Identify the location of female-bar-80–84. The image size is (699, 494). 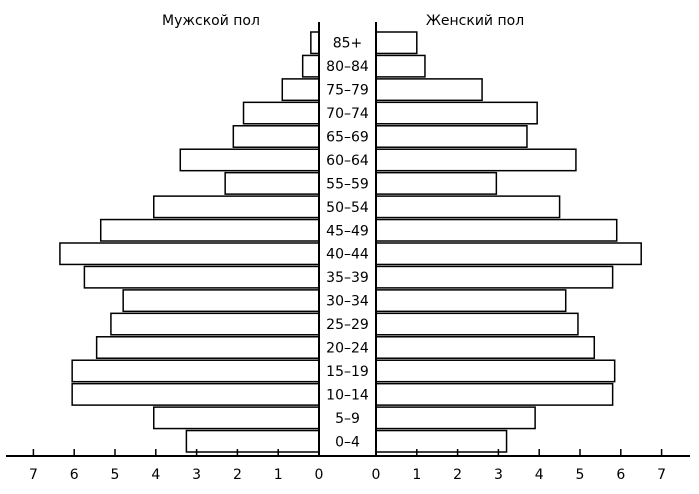
(400, 66).